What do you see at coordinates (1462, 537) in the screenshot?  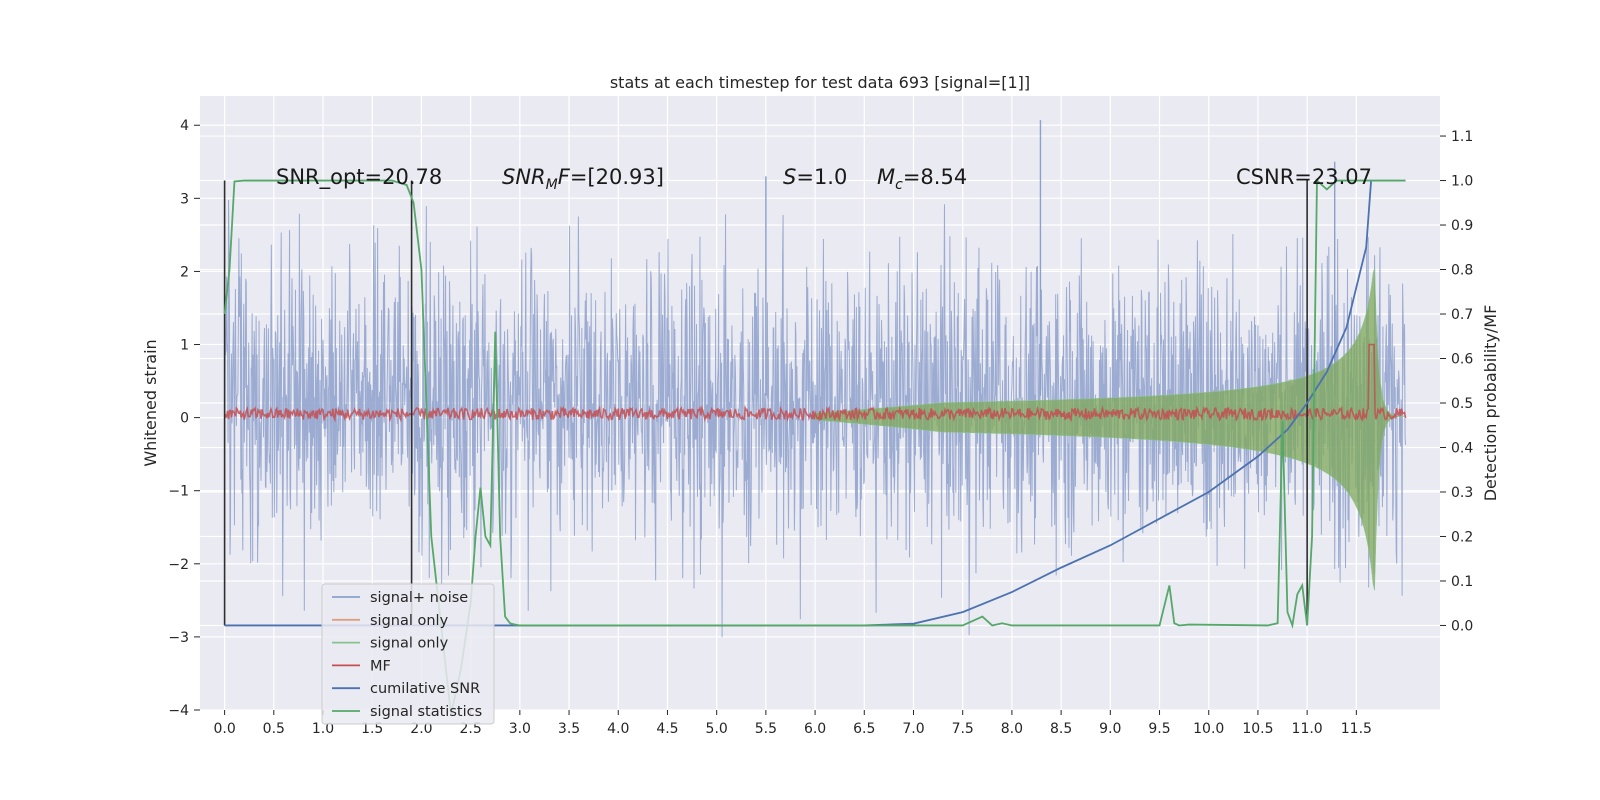 I see `right-y-tick-label: 0.2` at bounding box center [1462, 537].